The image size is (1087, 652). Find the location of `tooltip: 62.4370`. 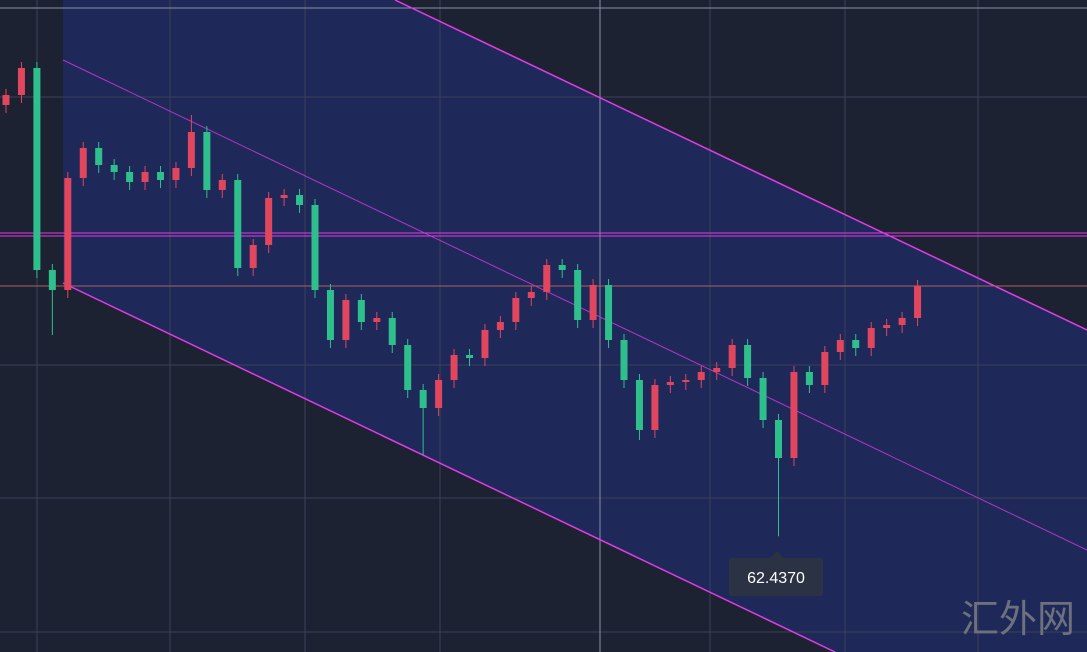

tooltip: 62.4370 is located at coordinates (776, 573).